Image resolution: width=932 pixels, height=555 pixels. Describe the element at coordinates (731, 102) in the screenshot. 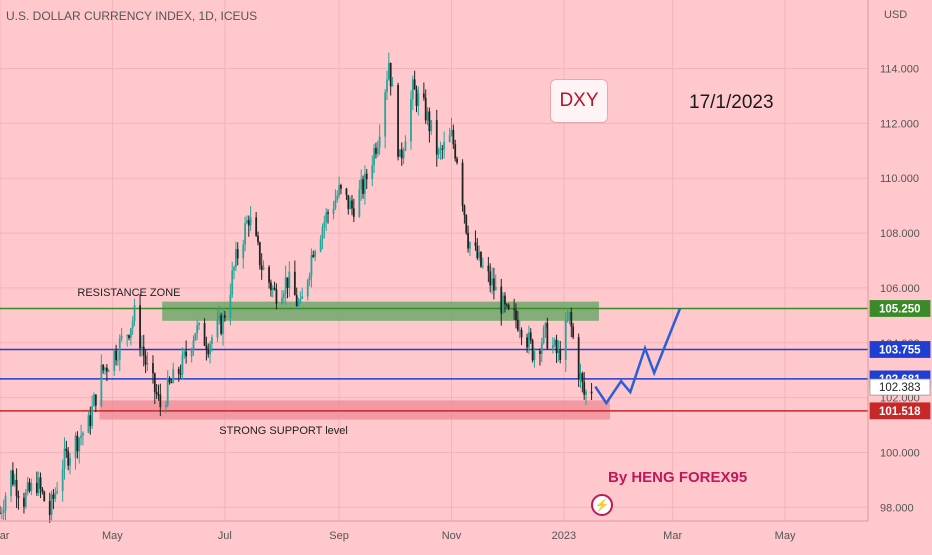

I see `date-annotation: 17/1/2023` at that location.